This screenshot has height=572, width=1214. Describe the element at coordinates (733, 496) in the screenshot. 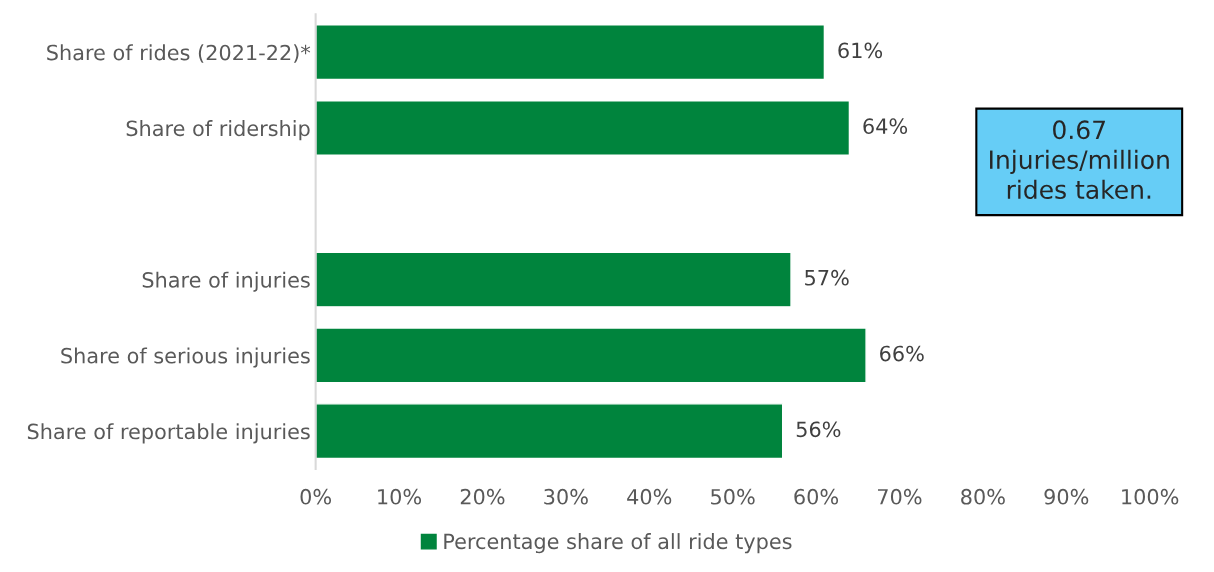

I see `x-tick-label: 50%` at that location.